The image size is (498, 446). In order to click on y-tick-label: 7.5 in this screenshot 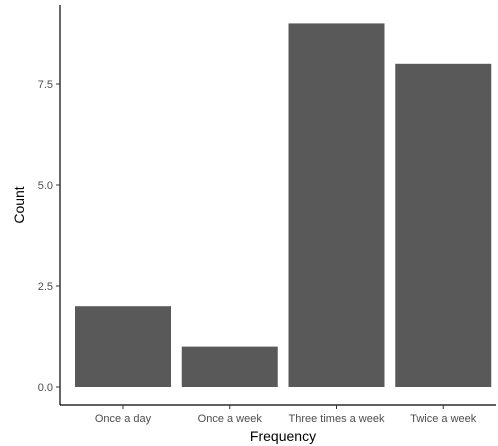, I will do `click(45, 85)`.